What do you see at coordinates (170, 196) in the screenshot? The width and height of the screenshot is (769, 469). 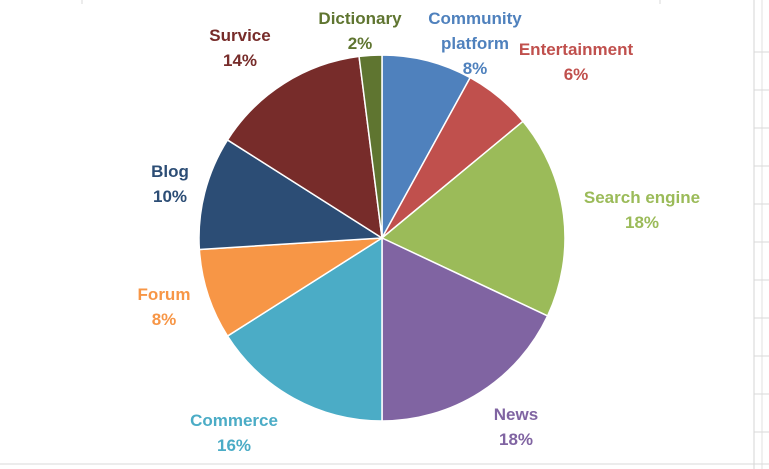 I see `percent-label: 10%` at bounding box center [170, 196].